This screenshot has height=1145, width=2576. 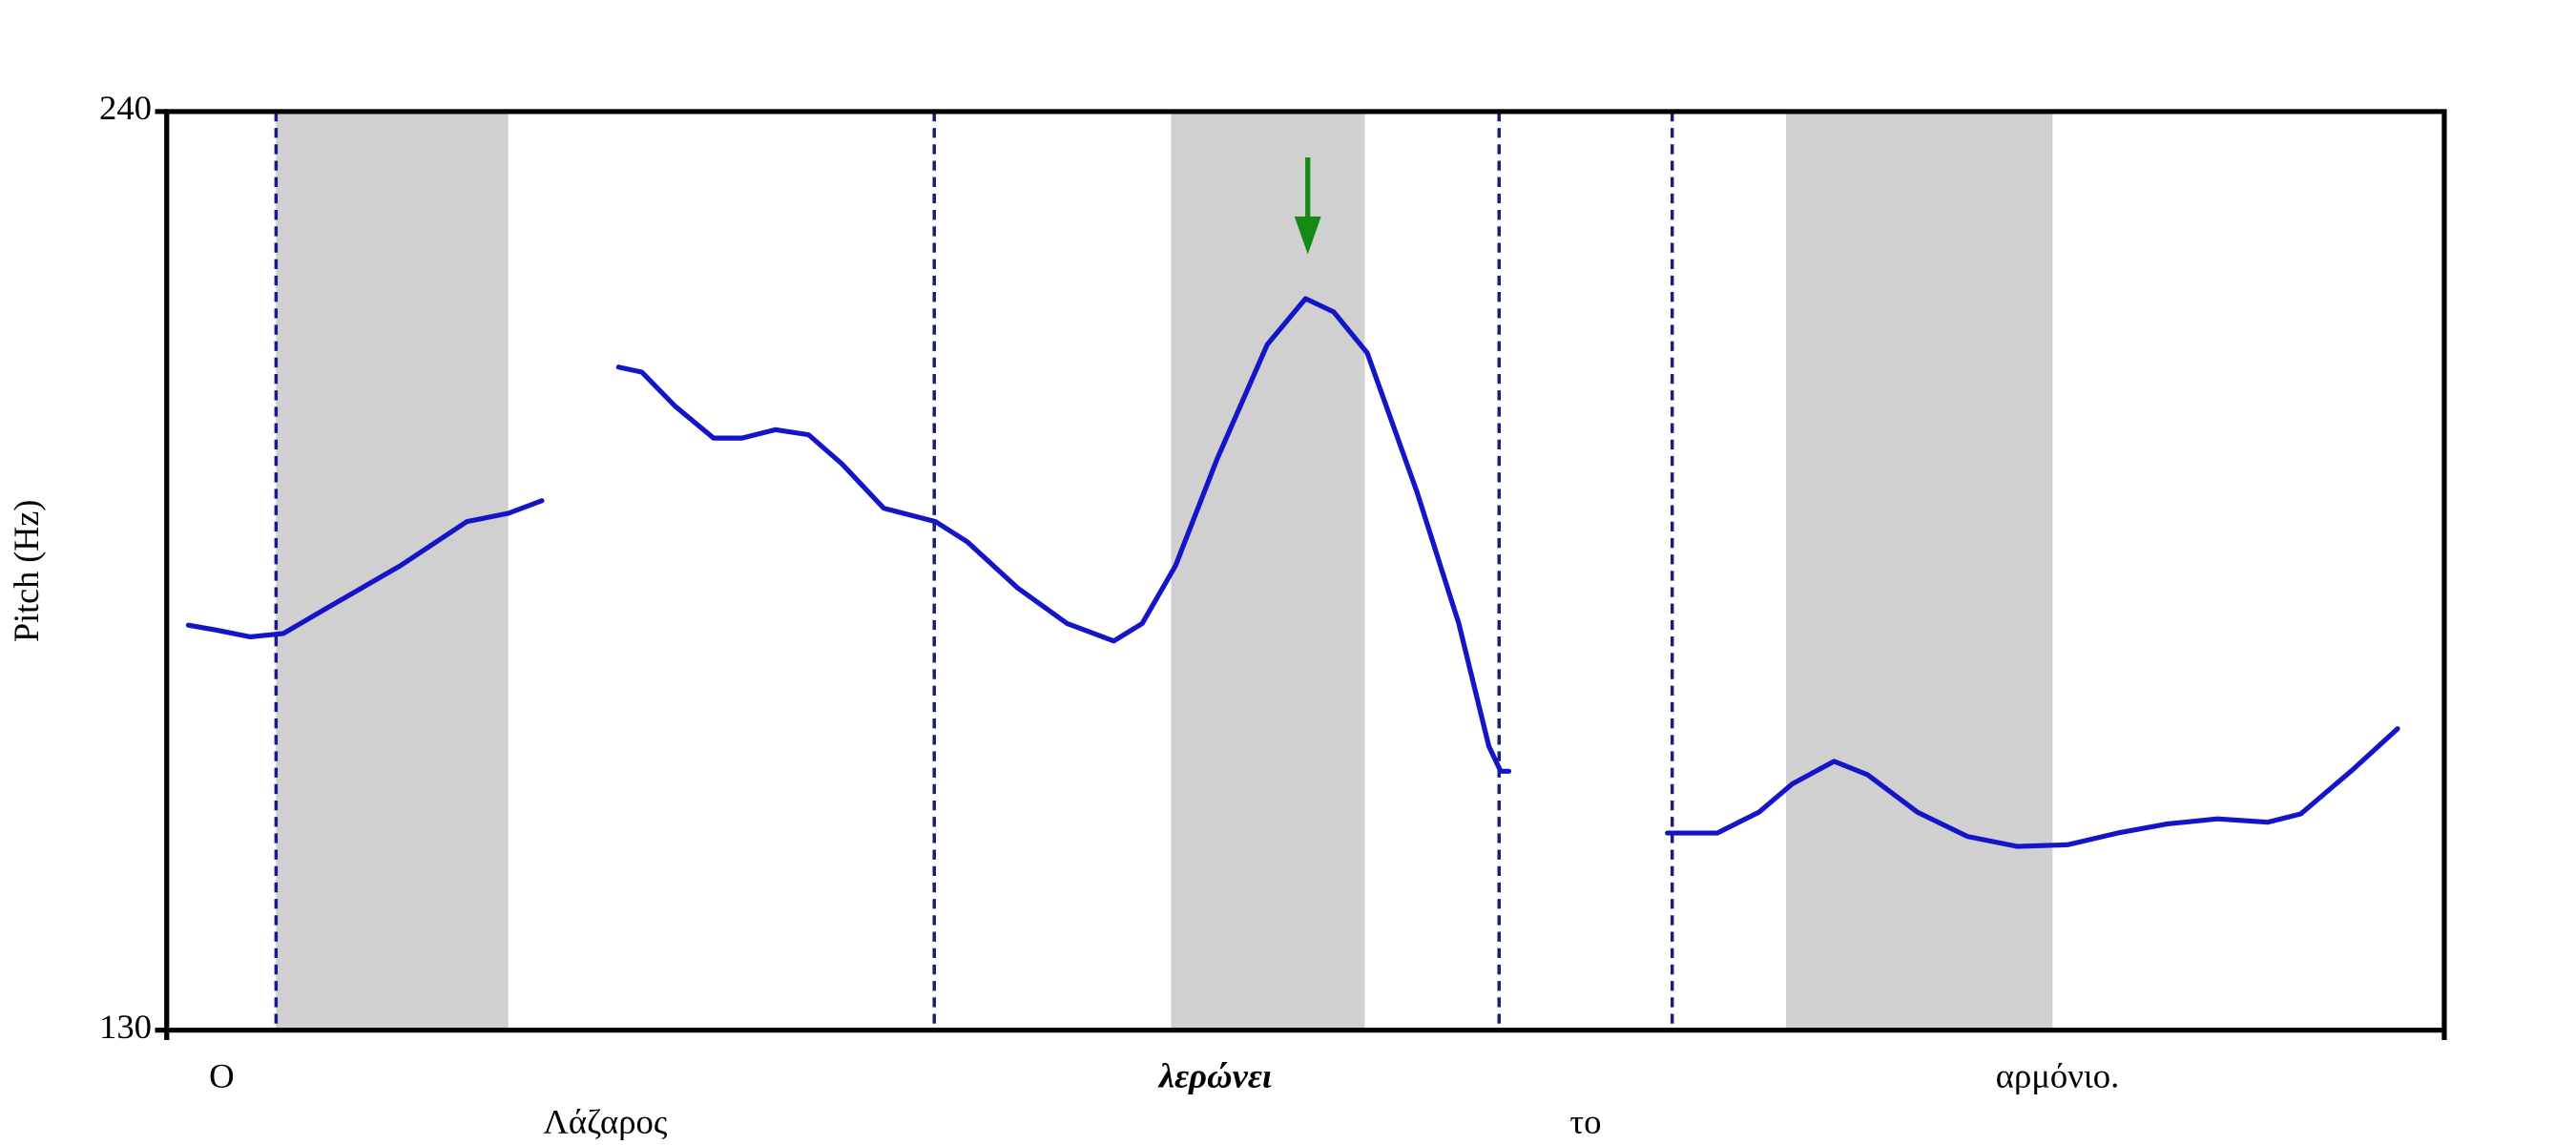 What do you see at coordinates (605, 1122) in the screenshot?
I see `word: Λάζαρος` at bounding box center [605, 1122].